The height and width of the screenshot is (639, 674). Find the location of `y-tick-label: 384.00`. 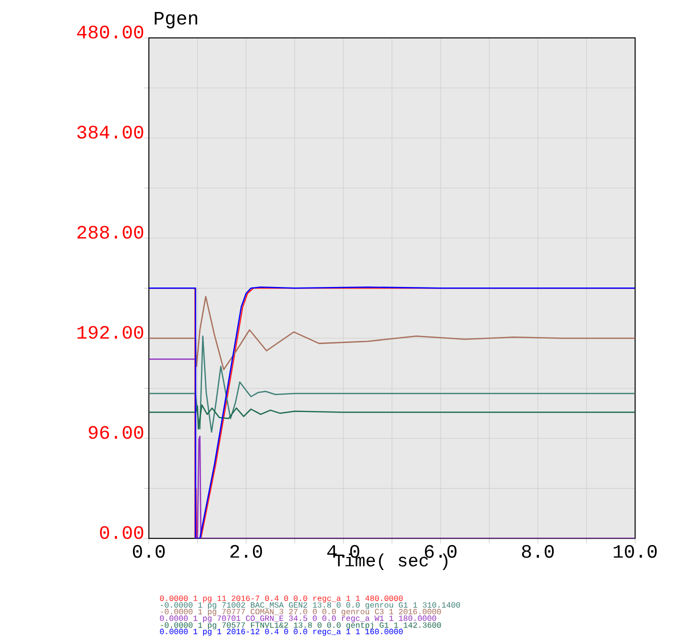

y-tick-label: 384.00 is located at coordinates (110, 132).